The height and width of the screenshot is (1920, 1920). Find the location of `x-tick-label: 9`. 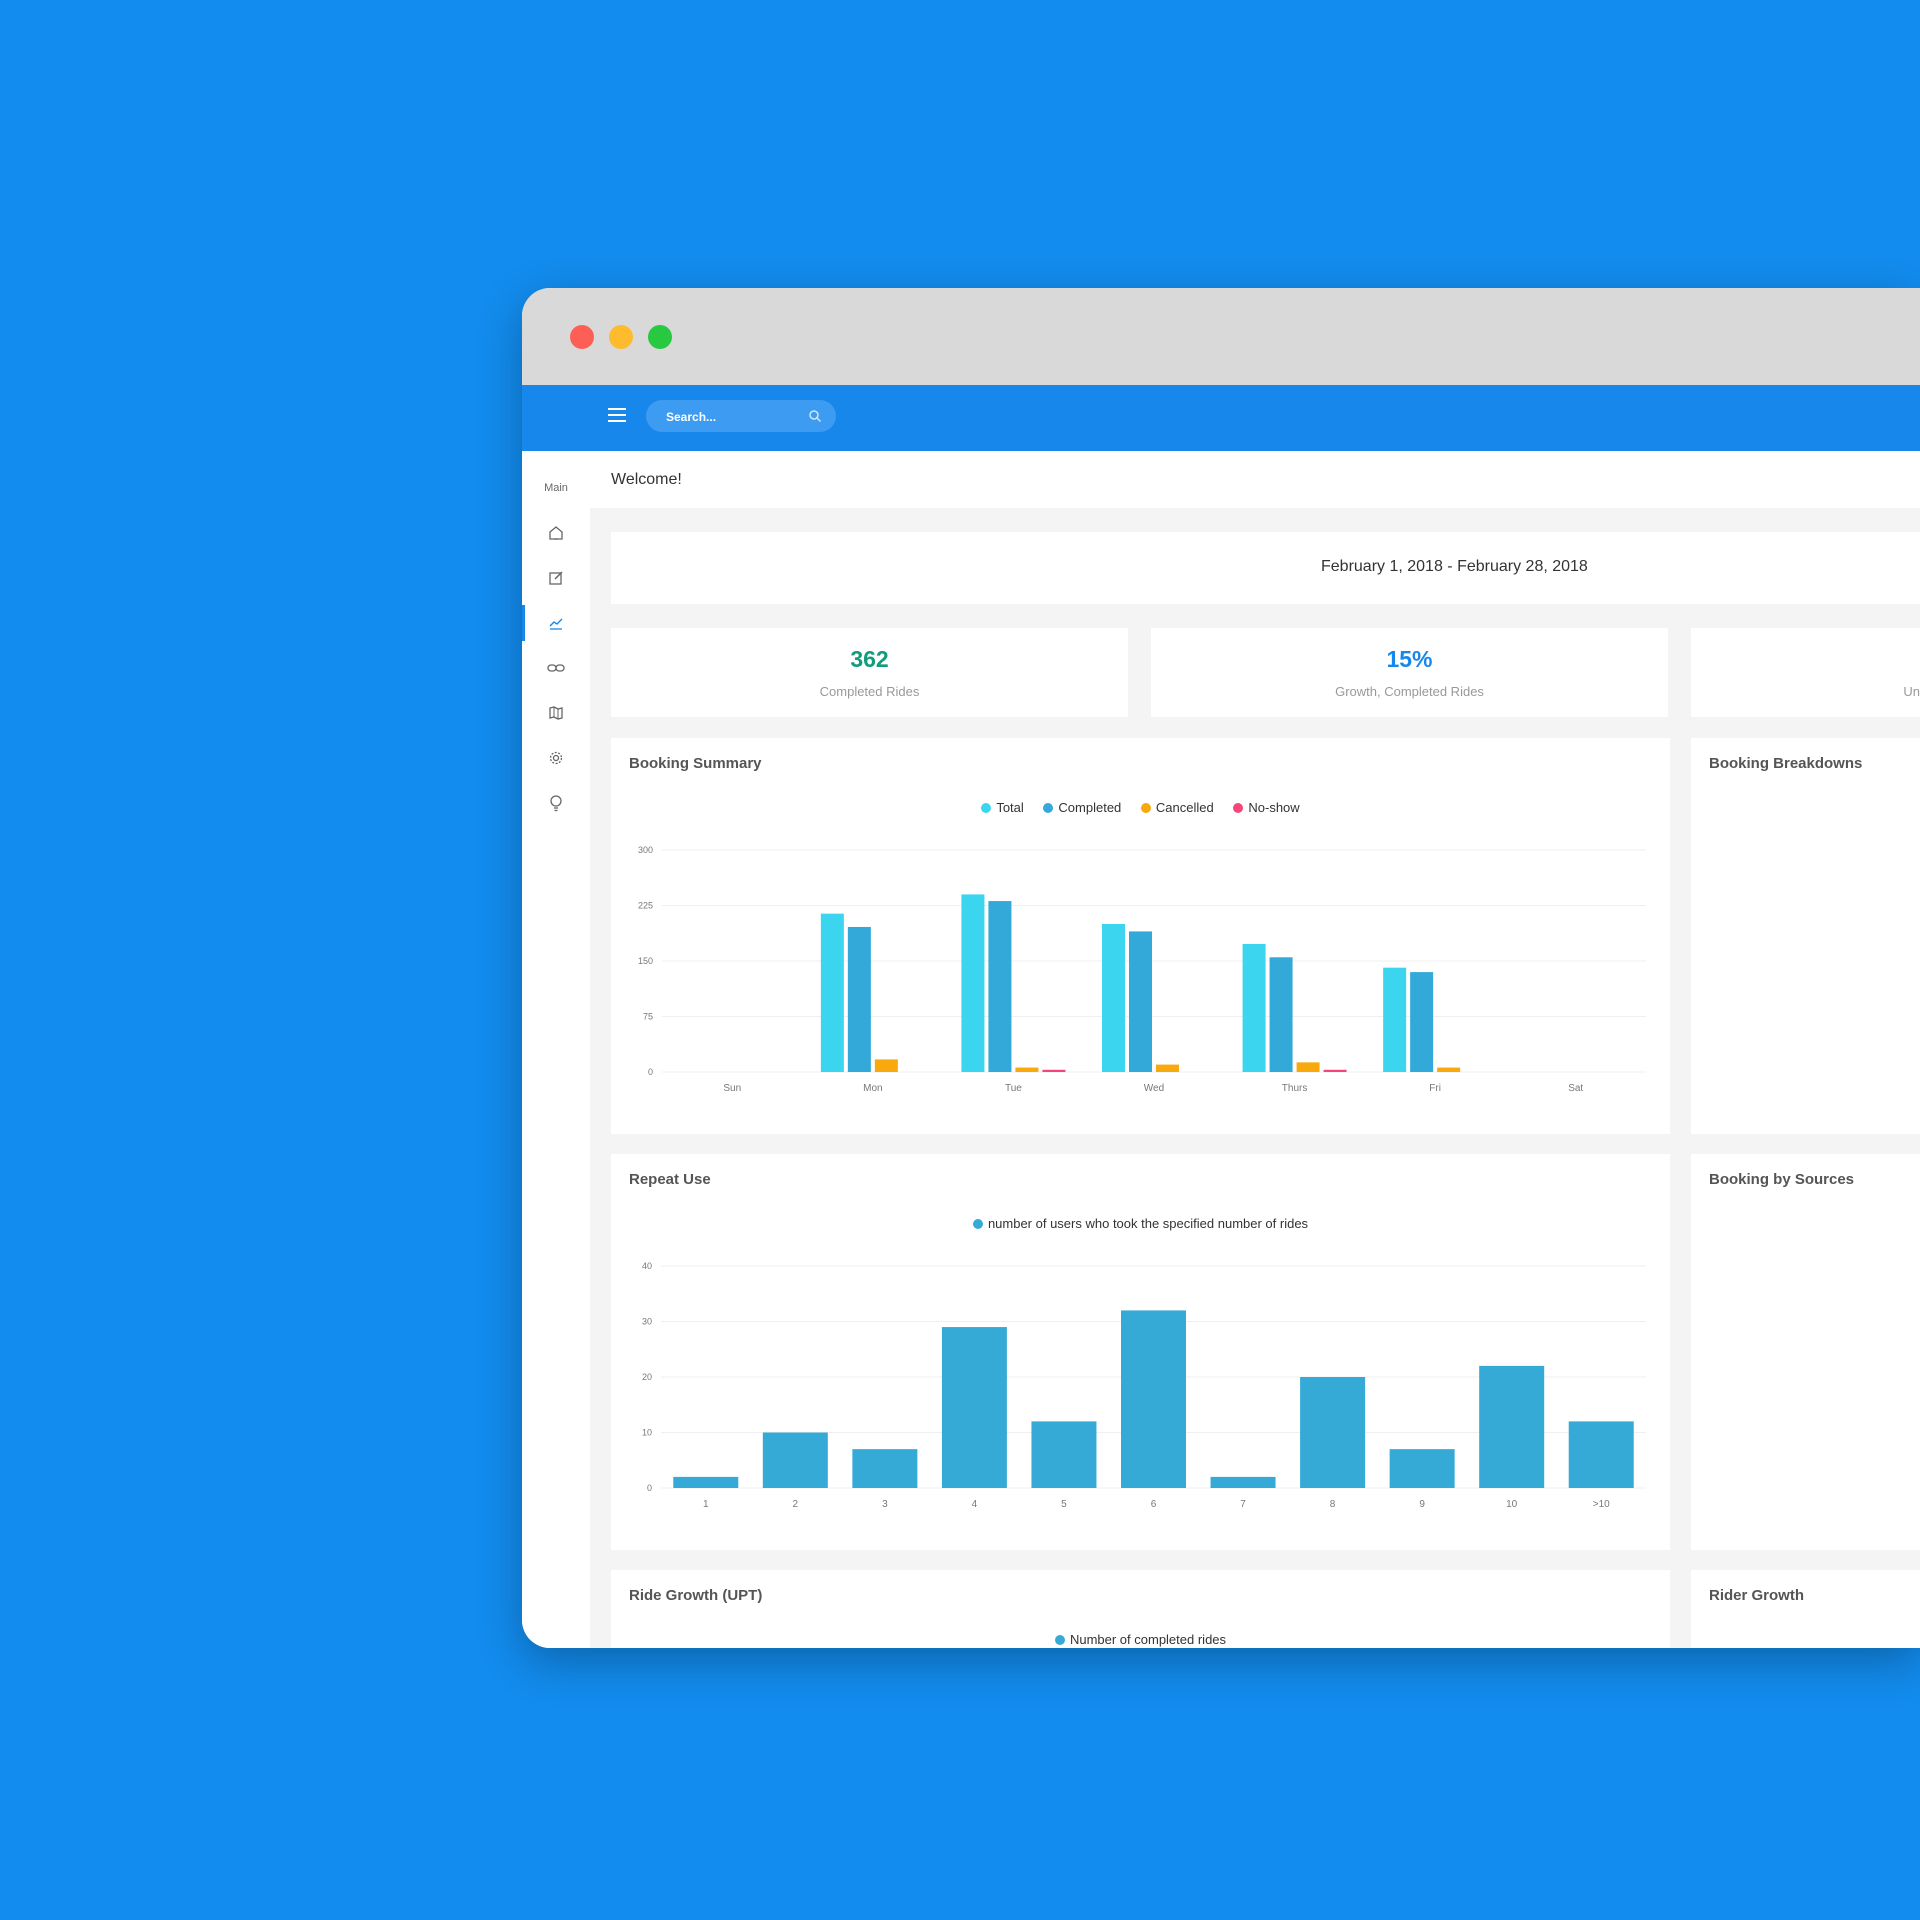

x-tick-label: 9 is located at coordinates (1422, 1504).